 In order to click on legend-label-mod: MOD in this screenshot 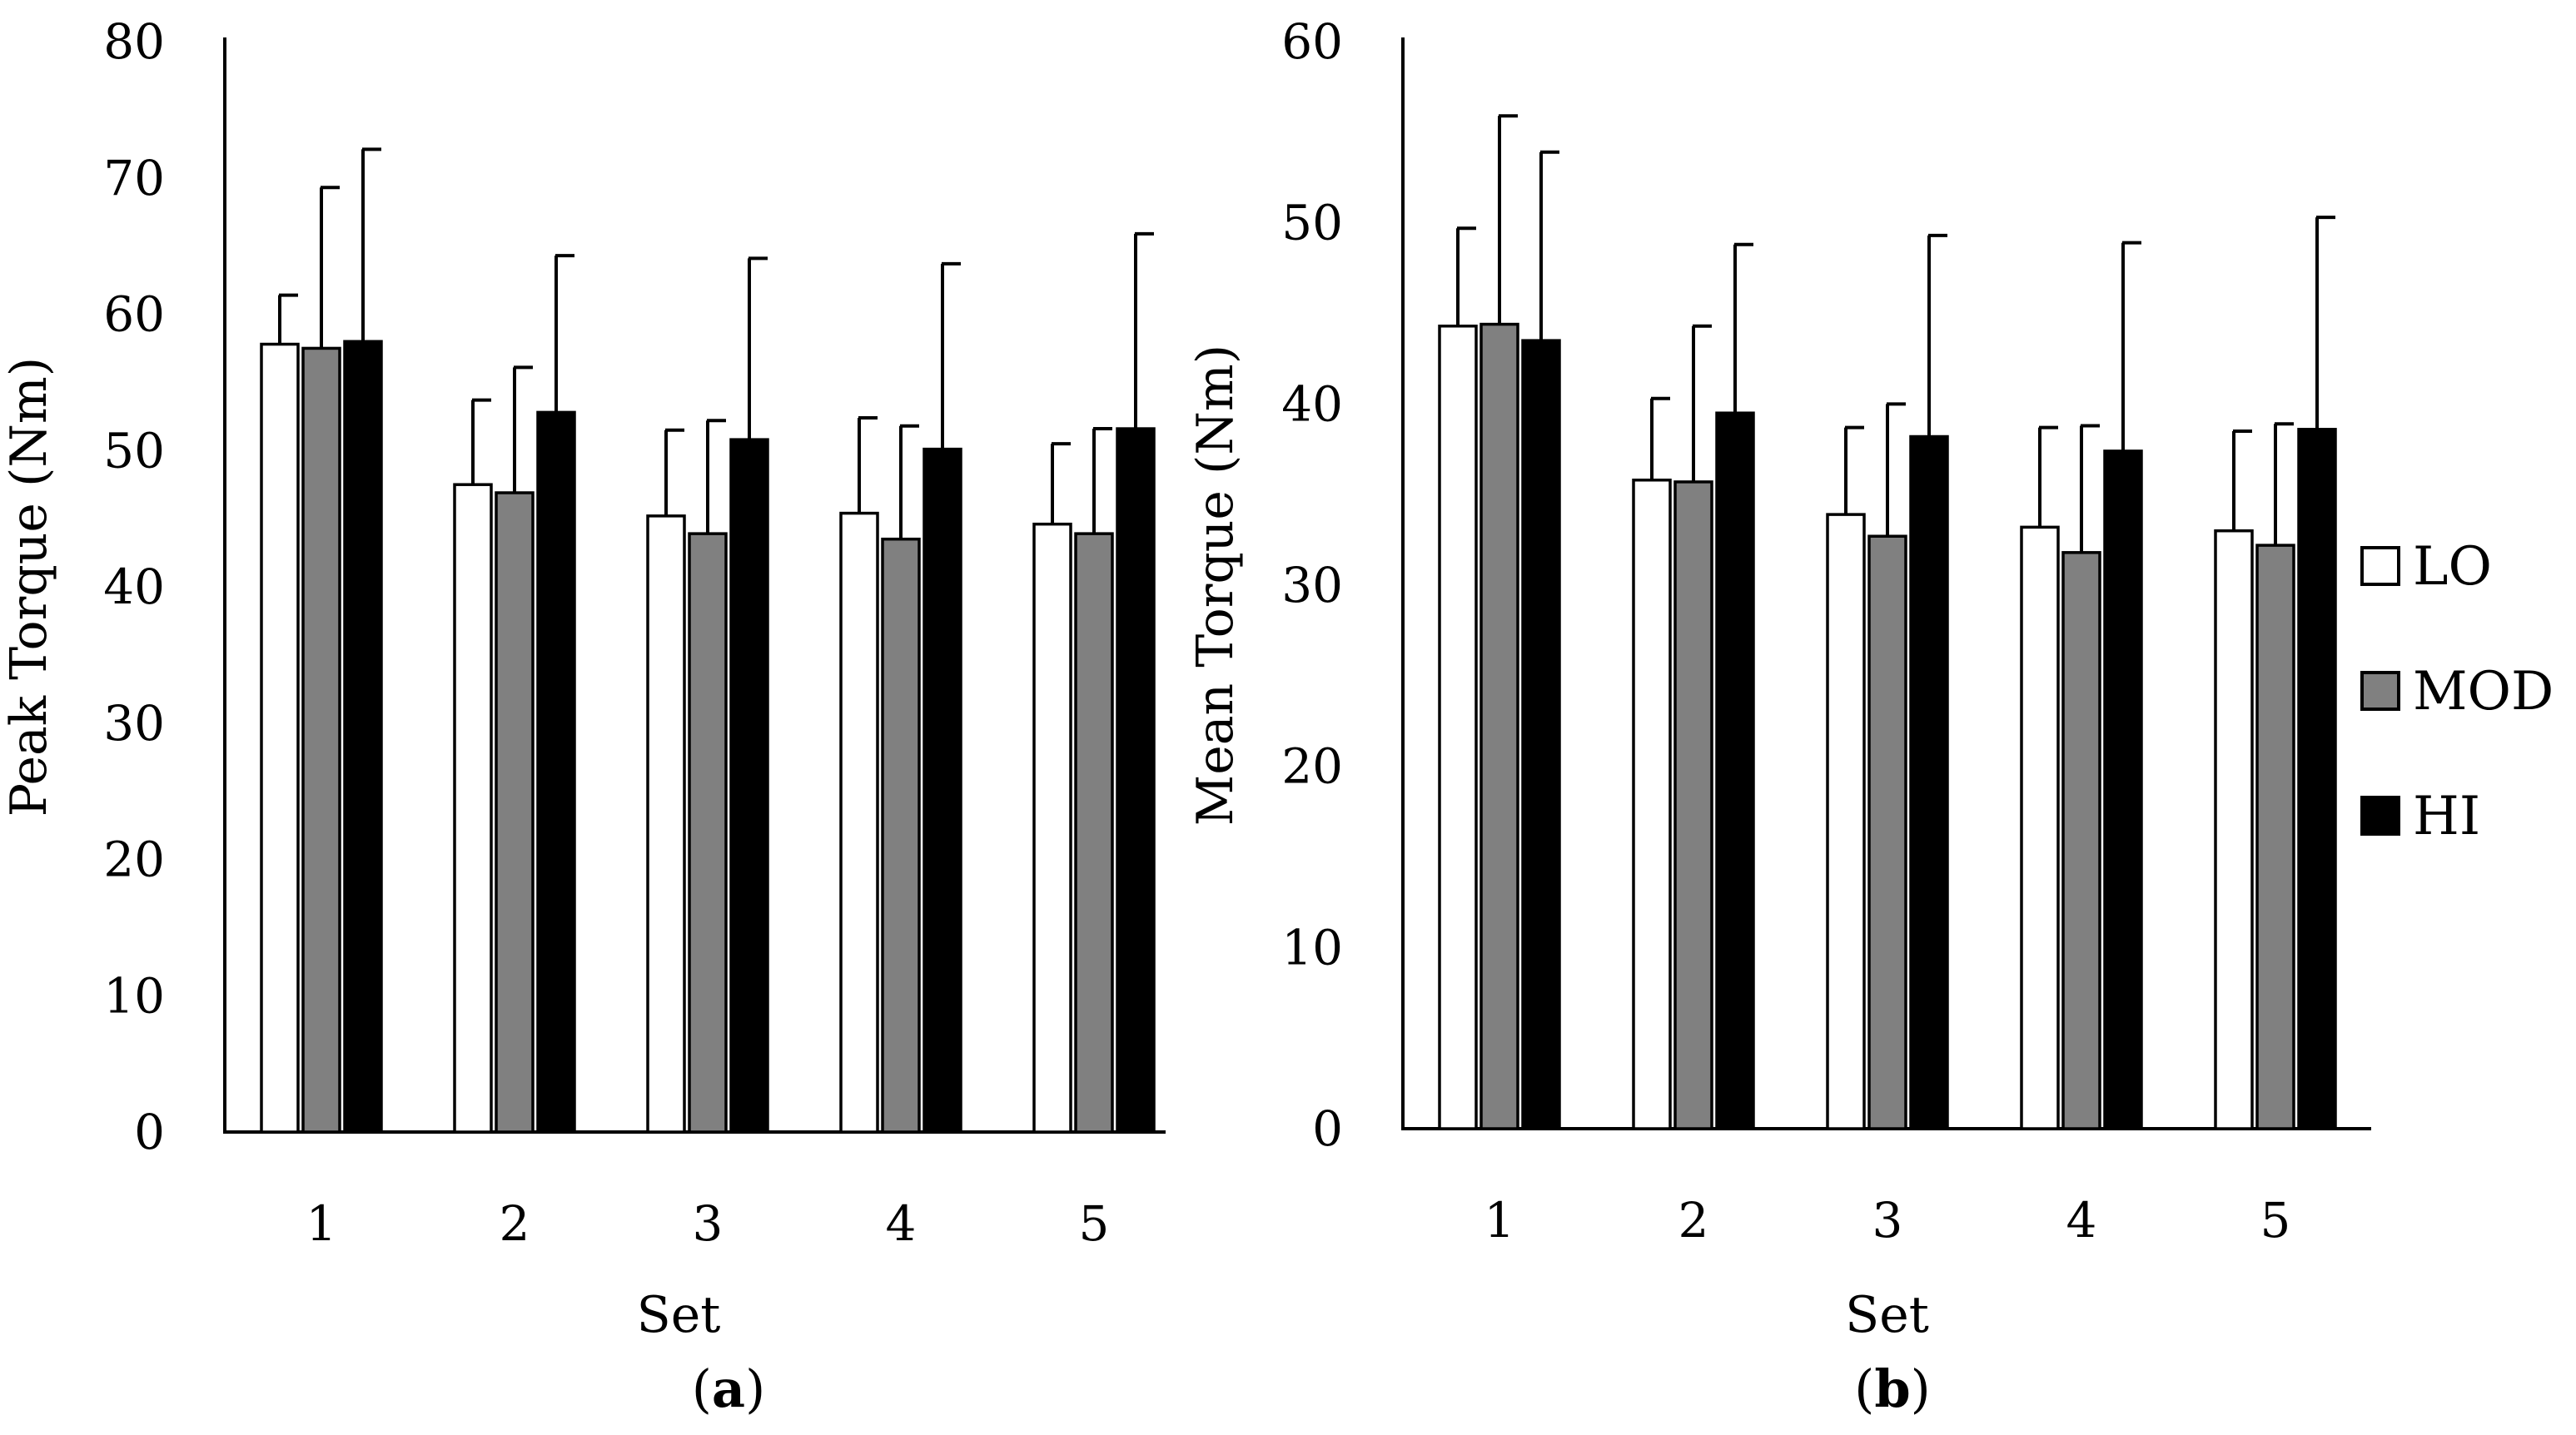, I will do `click(2483, 691)`.